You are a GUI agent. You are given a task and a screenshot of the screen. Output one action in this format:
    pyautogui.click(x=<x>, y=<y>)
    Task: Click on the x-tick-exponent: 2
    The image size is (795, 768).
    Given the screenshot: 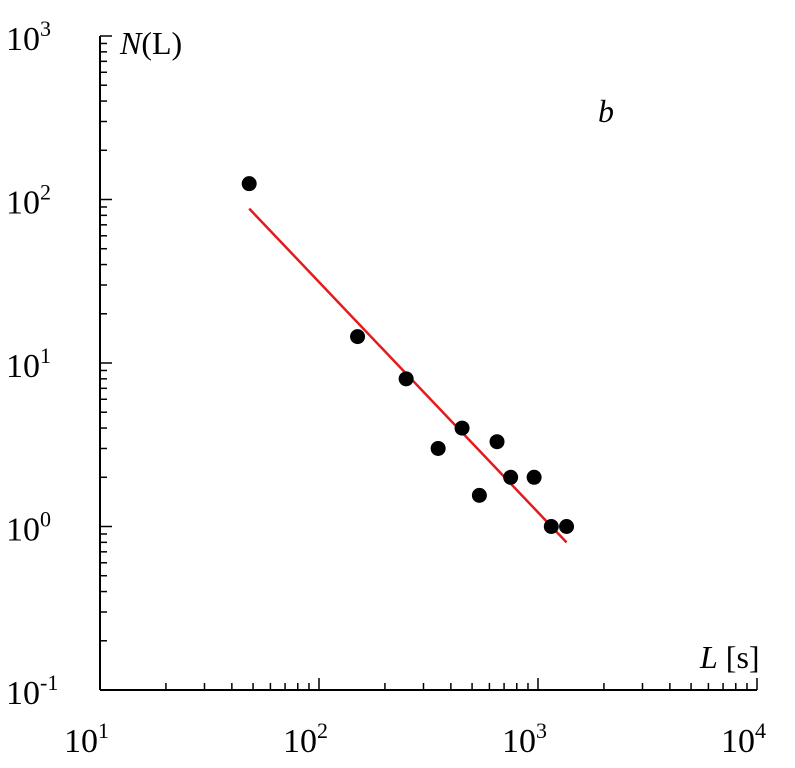 What is the action you would take?
    pyautogui.click(x=322, y=730)
    